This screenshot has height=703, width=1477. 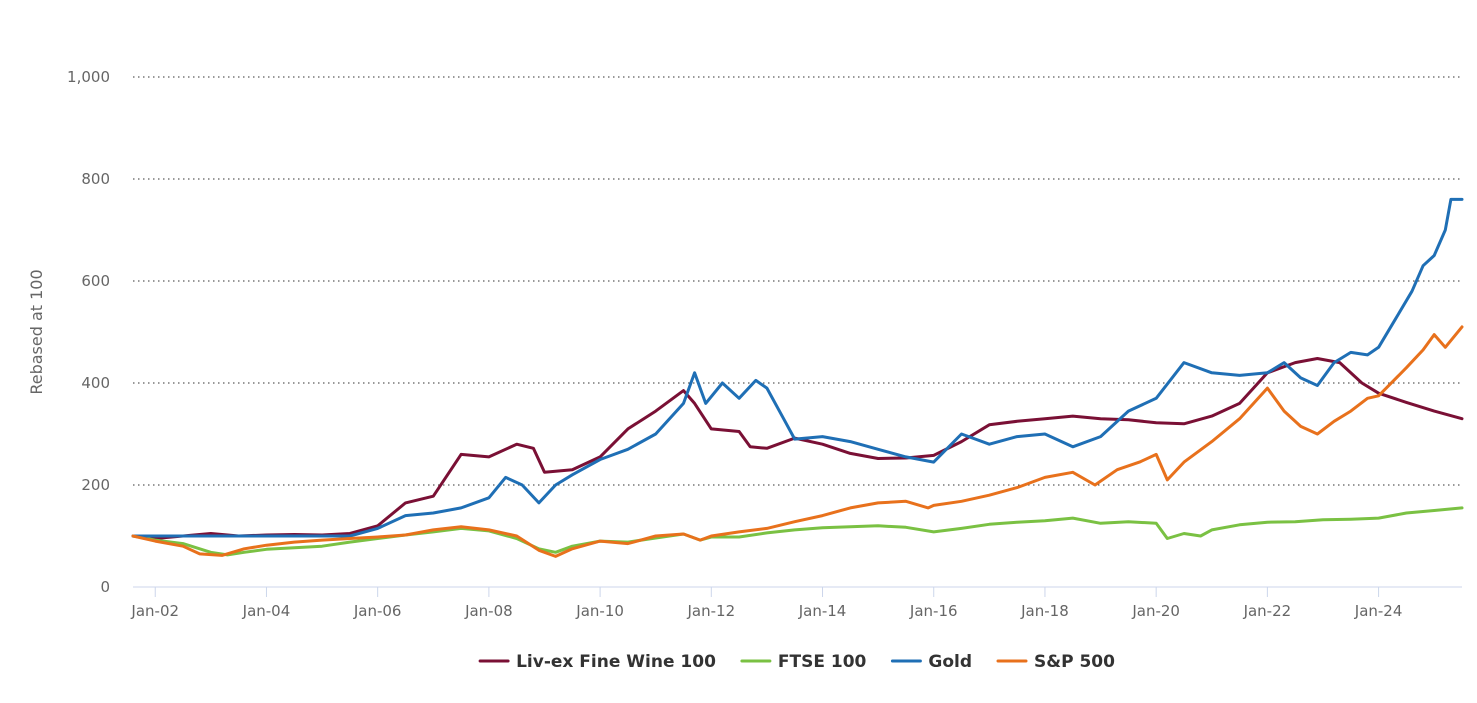 I want to click on y-tick-label: 1,000, so click(x=88, y=77).